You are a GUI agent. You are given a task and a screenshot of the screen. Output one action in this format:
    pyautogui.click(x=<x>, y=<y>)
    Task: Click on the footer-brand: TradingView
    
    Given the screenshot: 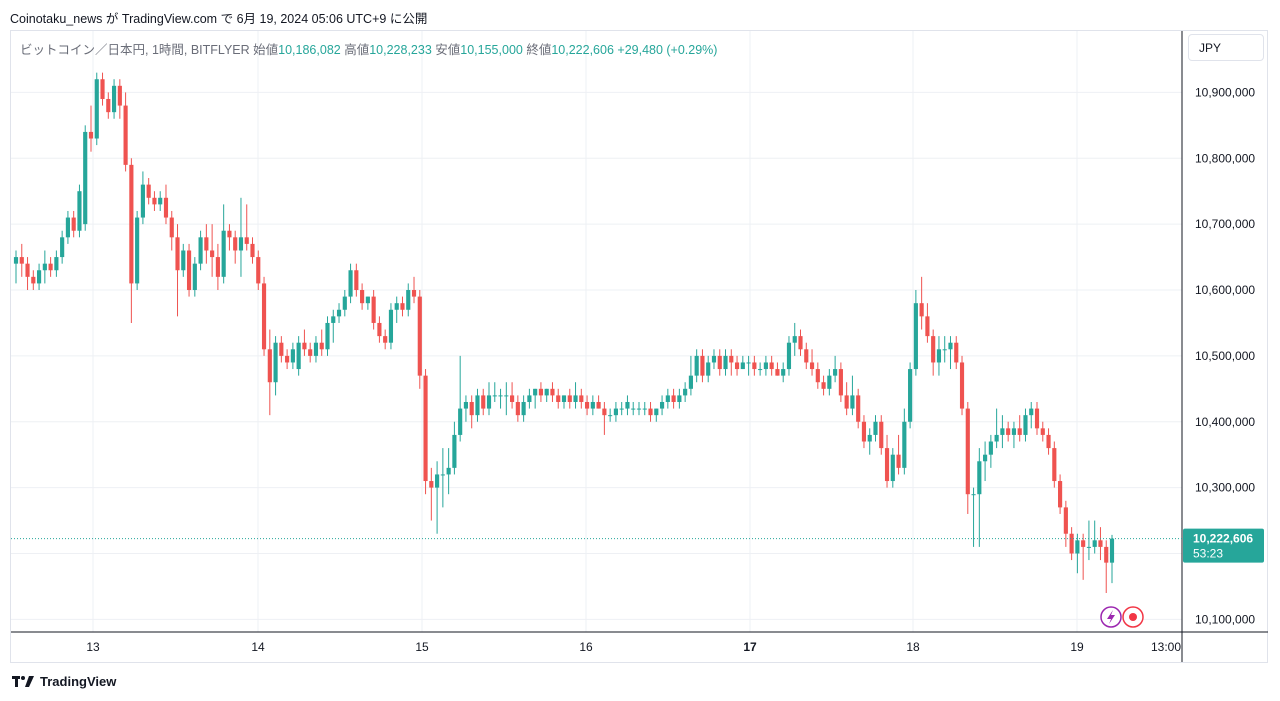 What is the action you would take?
    pyautogui.click(x=64, y=681)
    